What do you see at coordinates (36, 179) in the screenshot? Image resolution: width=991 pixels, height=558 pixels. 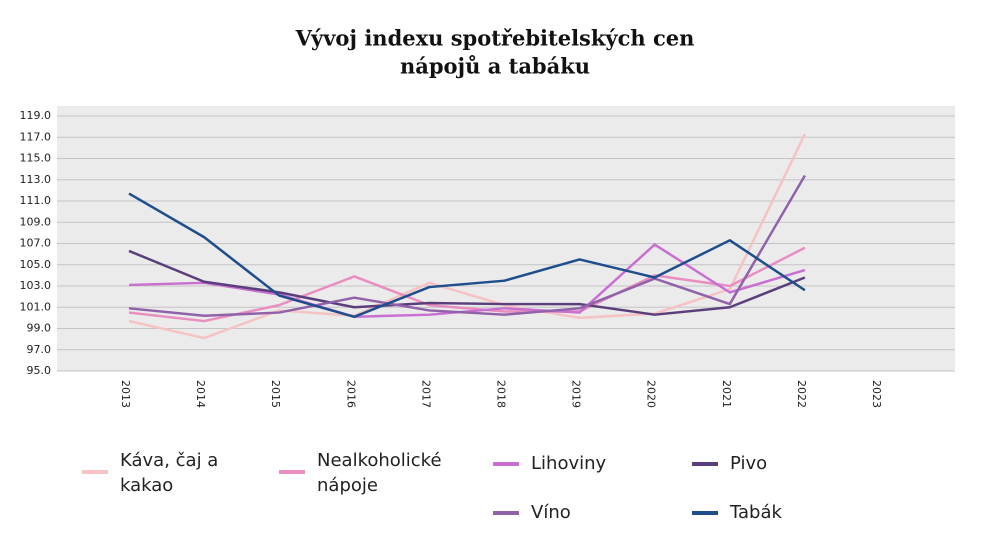 I see `y-tick-label: 113.0` at bounding box center [36, 179].